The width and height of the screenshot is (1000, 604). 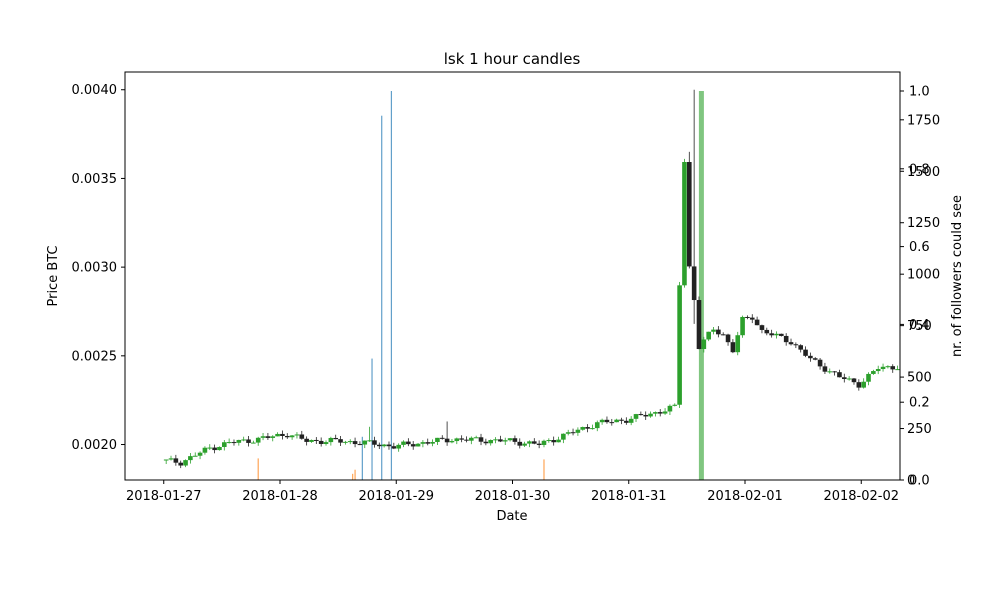 I want to click on x-tick-label: 2018-01-30, so click(x=513, y=496).